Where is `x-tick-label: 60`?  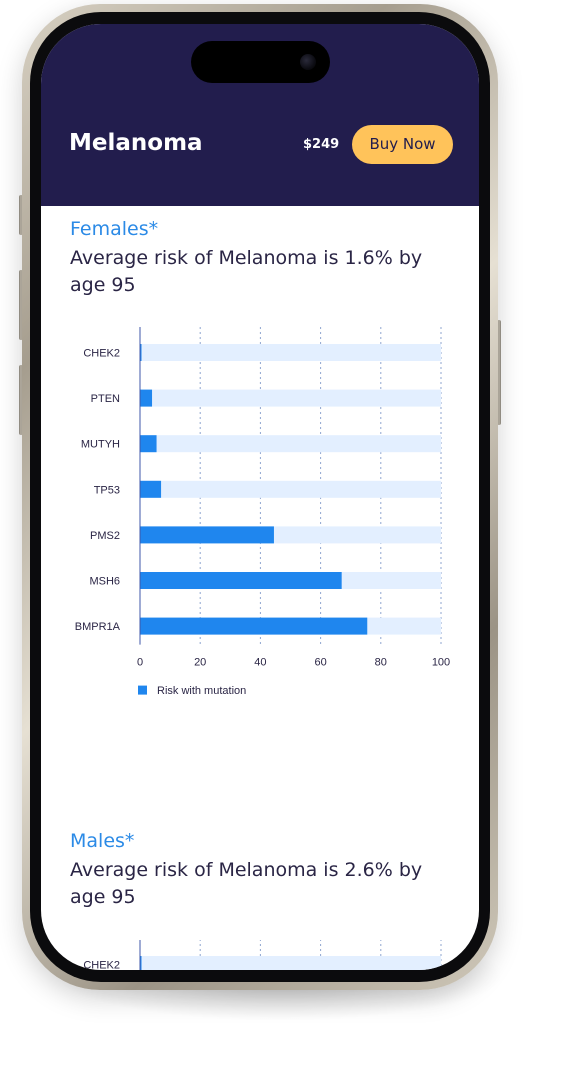
x-tick-label: 60 is located at coordinates (320, 663).